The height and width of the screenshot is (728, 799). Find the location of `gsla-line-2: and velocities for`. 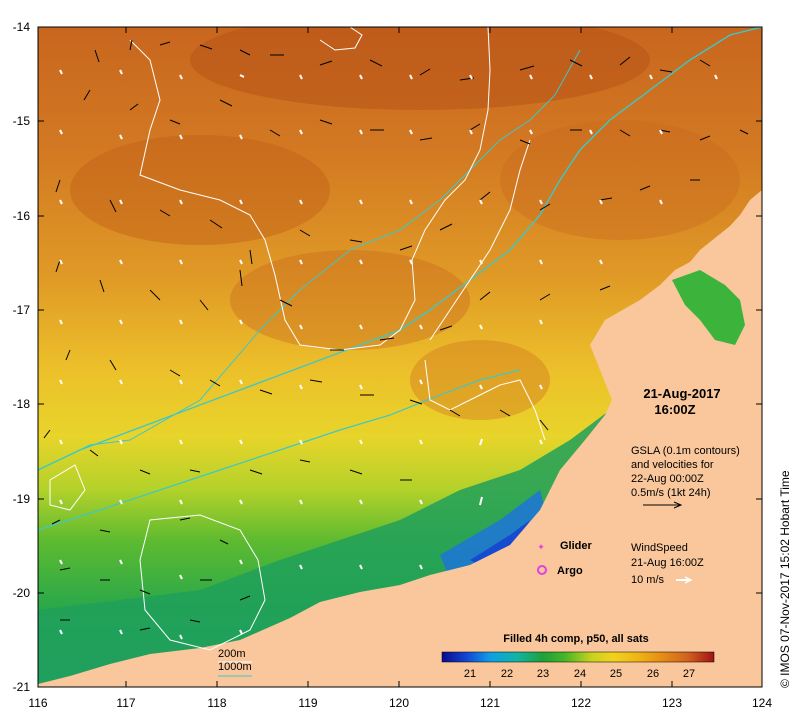

gsla-line-2: and velocities for is located at coordinates (672, 465).